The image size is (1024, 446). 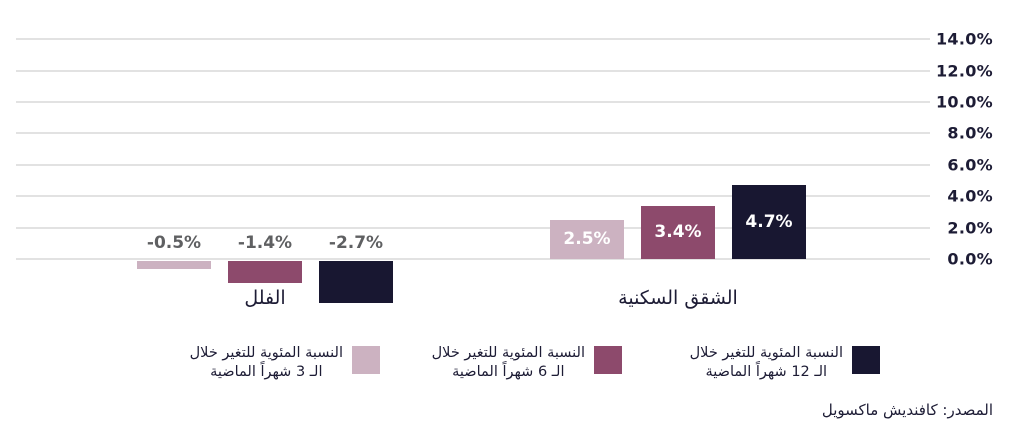 What do you see at coordinates (473, 259) in the screenshot?
I see `gridline-0.0%` at bounding box center [473, 259].